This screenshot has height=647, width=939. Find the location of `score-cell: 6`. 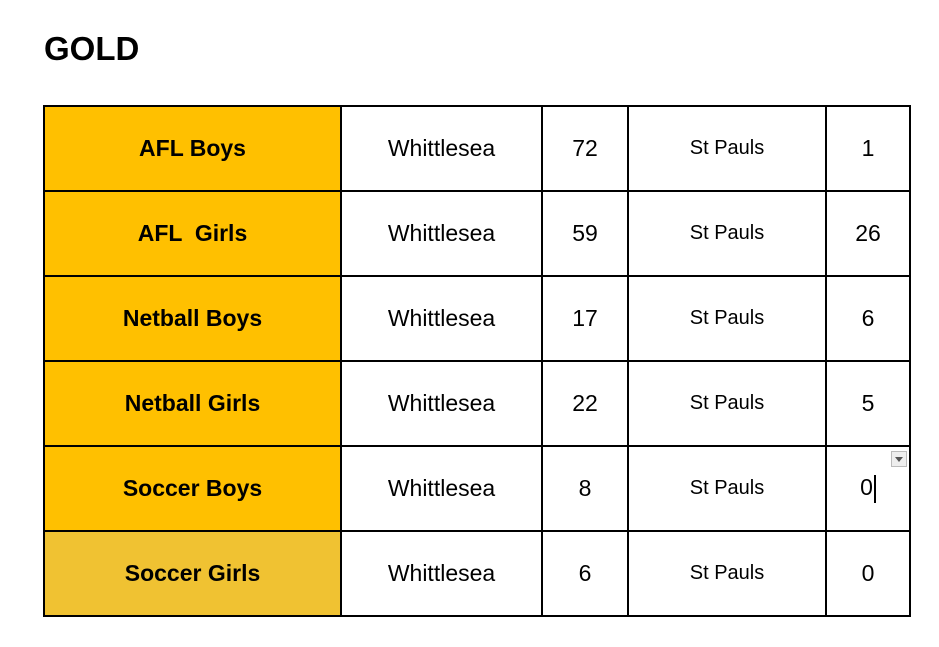

score-cell: 6 is located at coordinates (585, 573).